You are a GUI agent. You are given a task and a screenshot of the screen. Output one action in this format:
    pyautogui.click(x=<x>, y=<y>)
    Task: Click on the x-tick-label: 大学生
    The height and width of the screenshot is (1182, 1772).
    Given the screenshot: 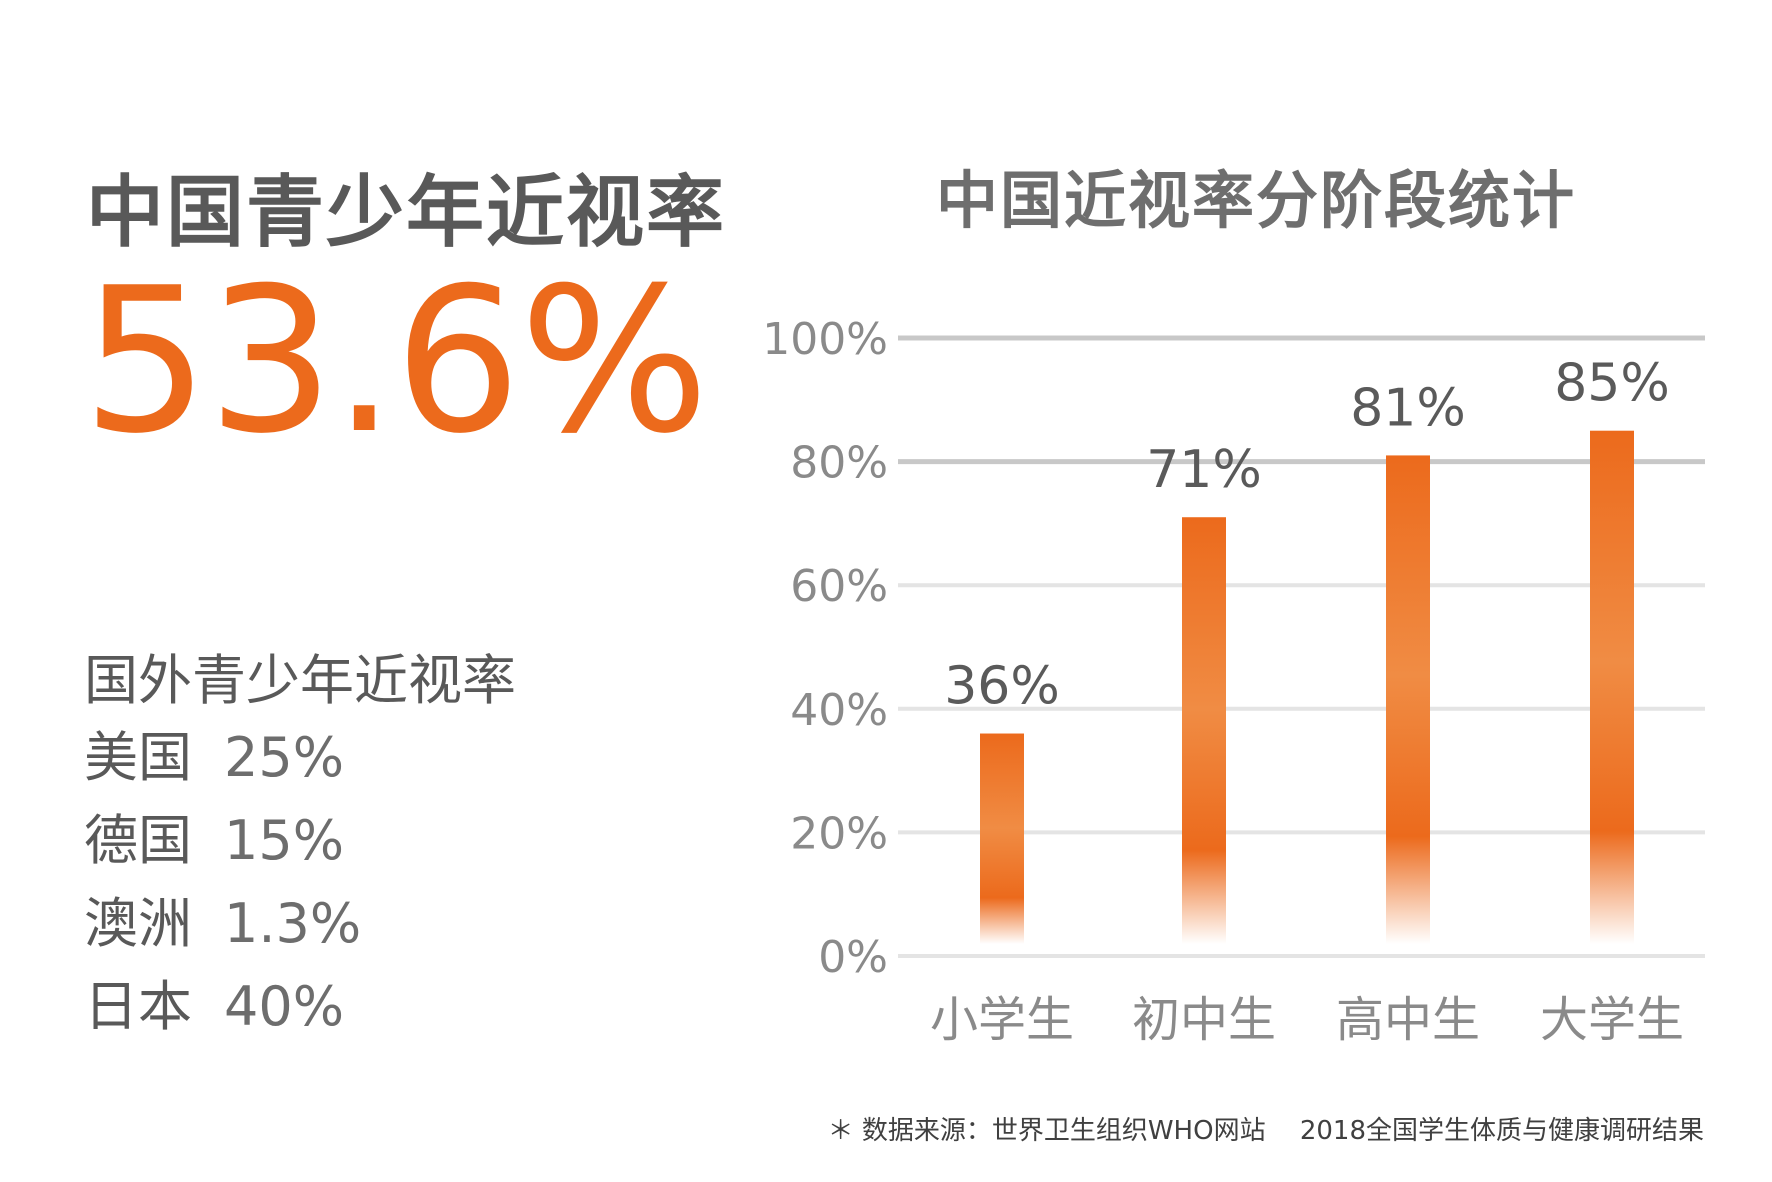 What is the action you would take?
    pyautogui.click(x=1612, y=1020)
    